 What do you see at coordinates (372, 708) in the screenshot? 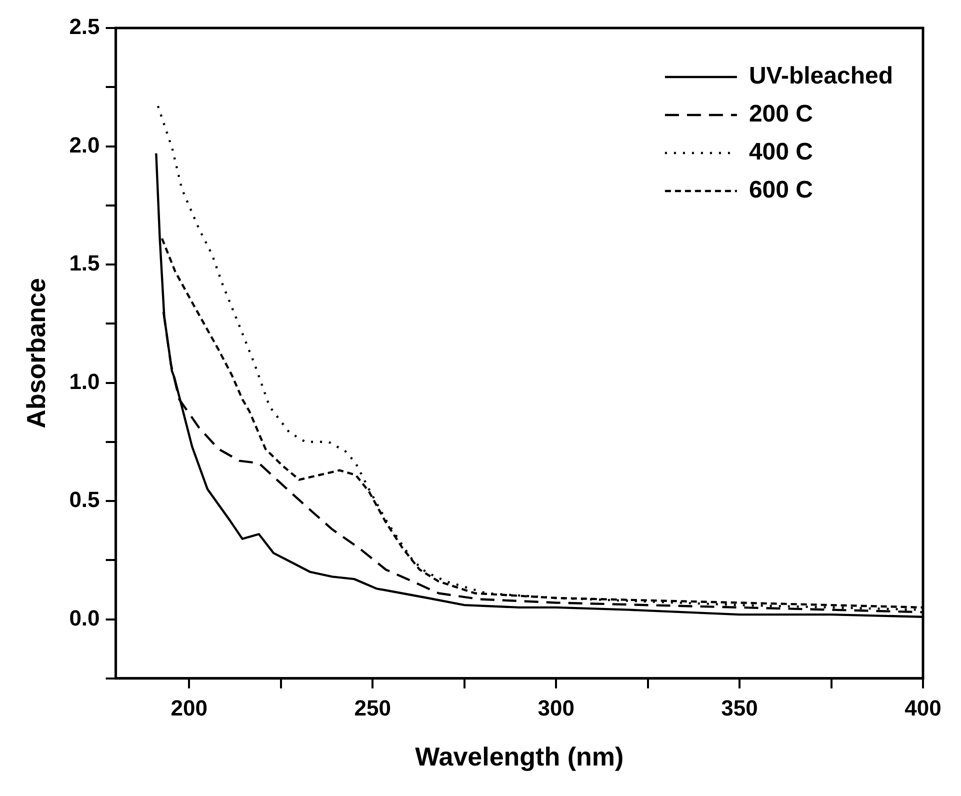
I see `x-tick-label: 250` at bounding box center [372, 708].